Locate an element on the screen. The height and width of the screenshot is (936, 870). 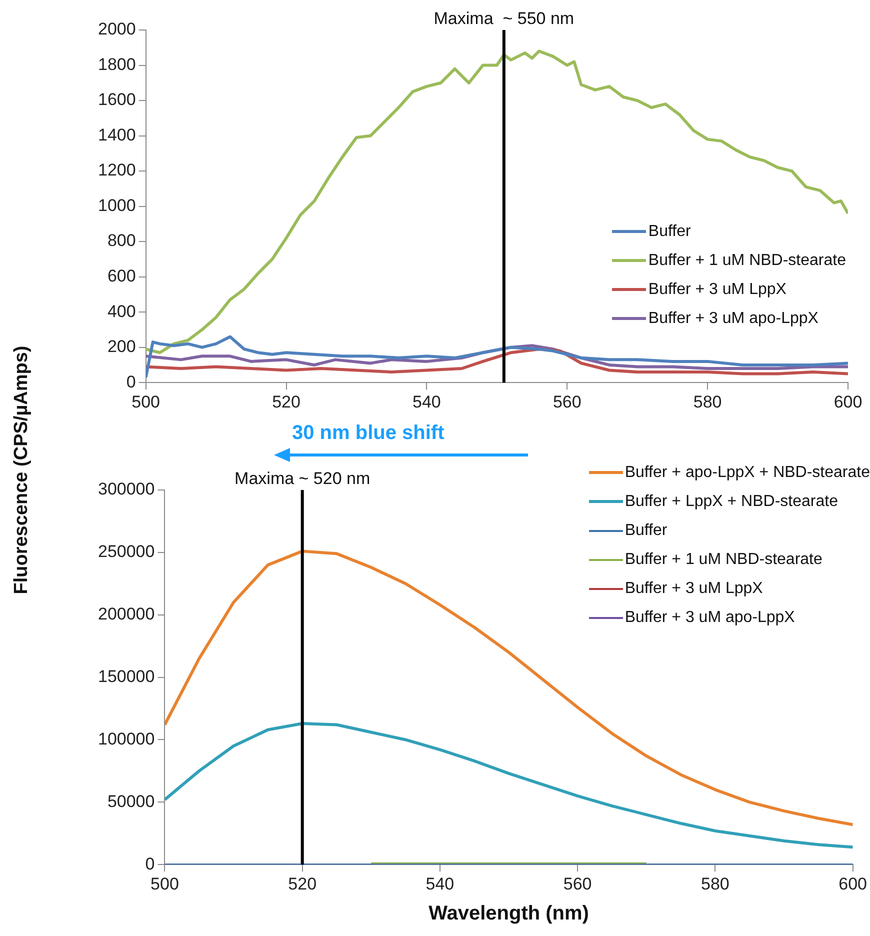
y-tick-label: 1400 is located at coordinates (117, 134).